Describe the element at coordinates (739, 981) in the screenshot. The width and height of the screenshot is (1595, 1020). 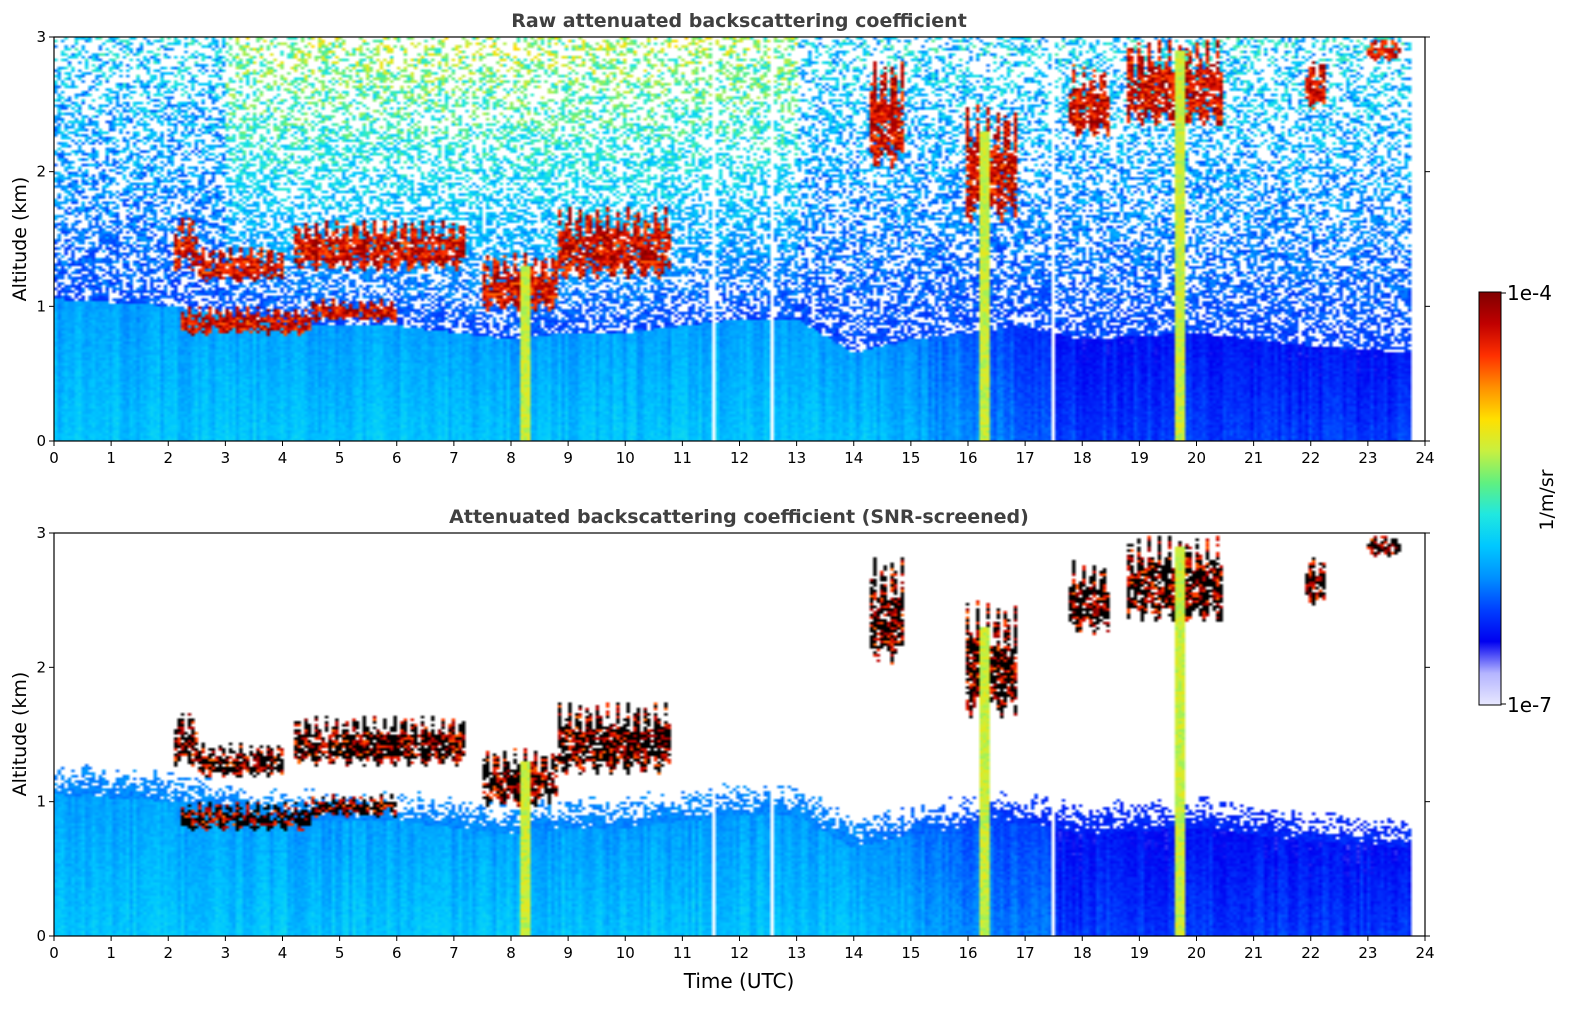
I see `panel-screened-xlabel: Time (UTC)` at that location.